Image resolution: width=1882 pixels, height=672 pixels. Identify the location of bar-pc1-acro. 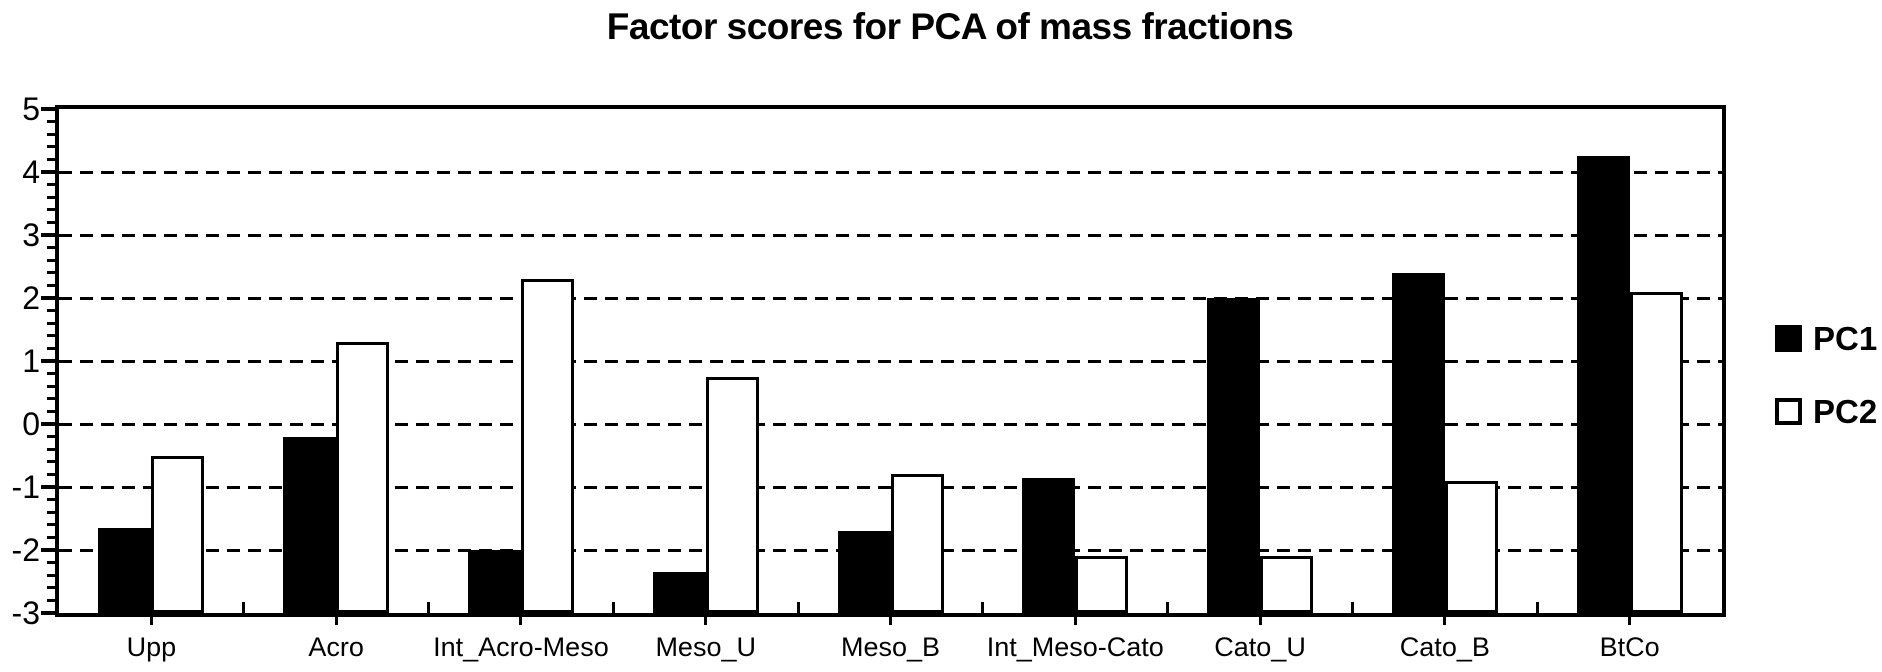
(310, 524).